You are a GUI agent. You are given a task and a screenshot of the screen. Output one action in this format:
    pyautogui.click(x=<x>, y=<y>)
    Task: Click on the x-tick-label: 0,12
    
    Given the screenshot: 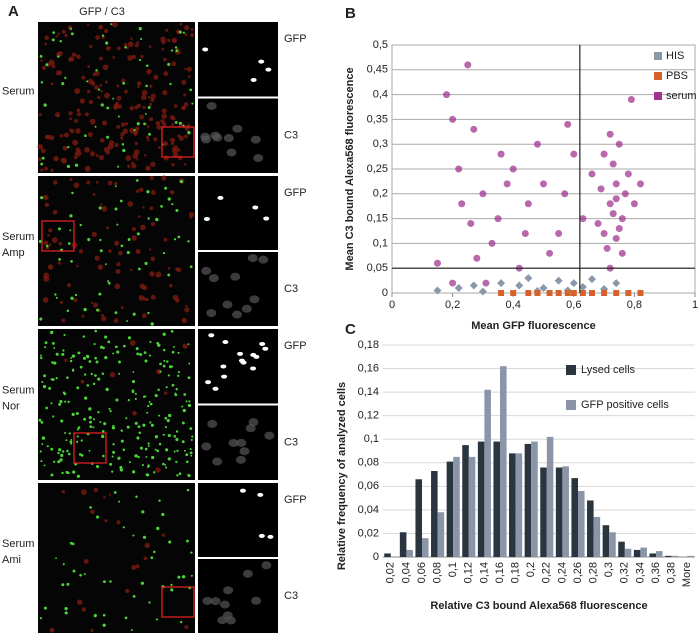 What is the action you would take?
    pyautogui.click(x=469, y=572)
    